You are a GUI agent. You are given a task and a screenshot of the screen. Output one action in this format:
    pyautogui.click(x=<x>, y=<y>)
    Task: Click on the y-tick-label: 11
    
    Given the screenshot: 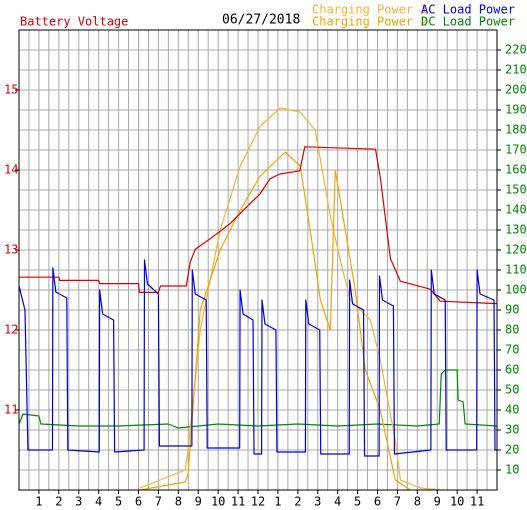 What is the action you would take?
    pyautogui.click(x=11, y=410)
    